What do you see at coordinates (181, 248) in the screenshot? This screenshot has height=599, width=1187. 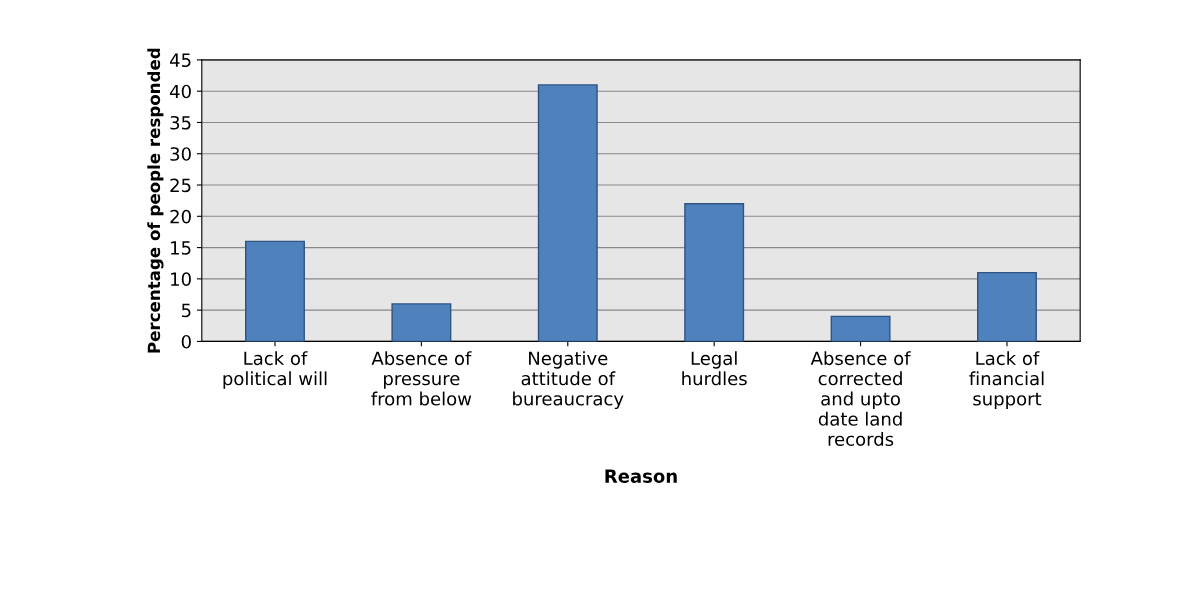 I see `y-tick-label: 15` at bounding box center [181, 248].